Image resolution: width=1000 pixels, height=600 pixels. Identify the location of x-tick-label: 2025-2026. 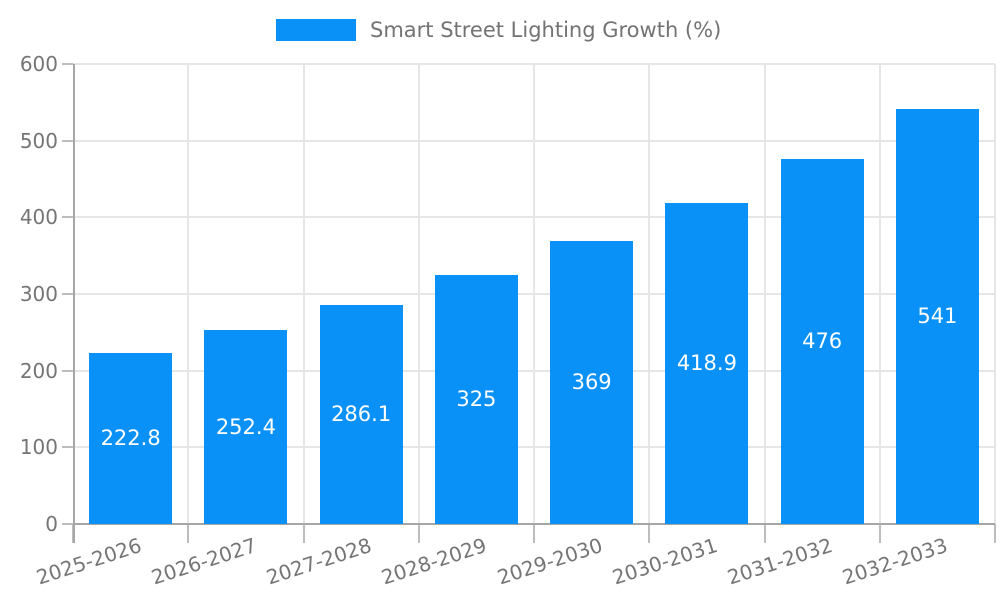
(88, 561).